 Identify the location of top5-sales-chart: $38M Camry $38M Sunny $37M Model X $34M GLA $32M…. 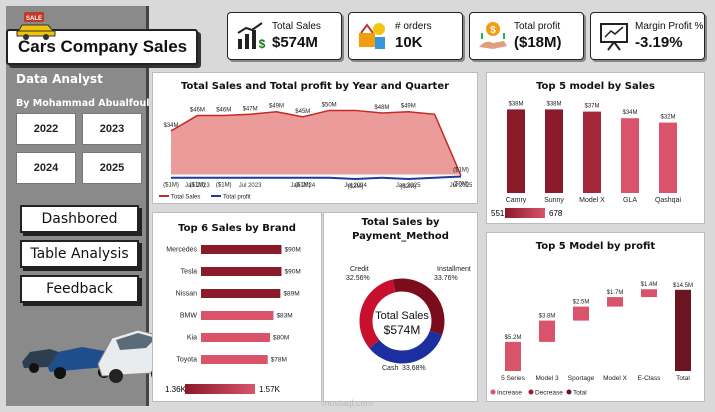
(594, 152).